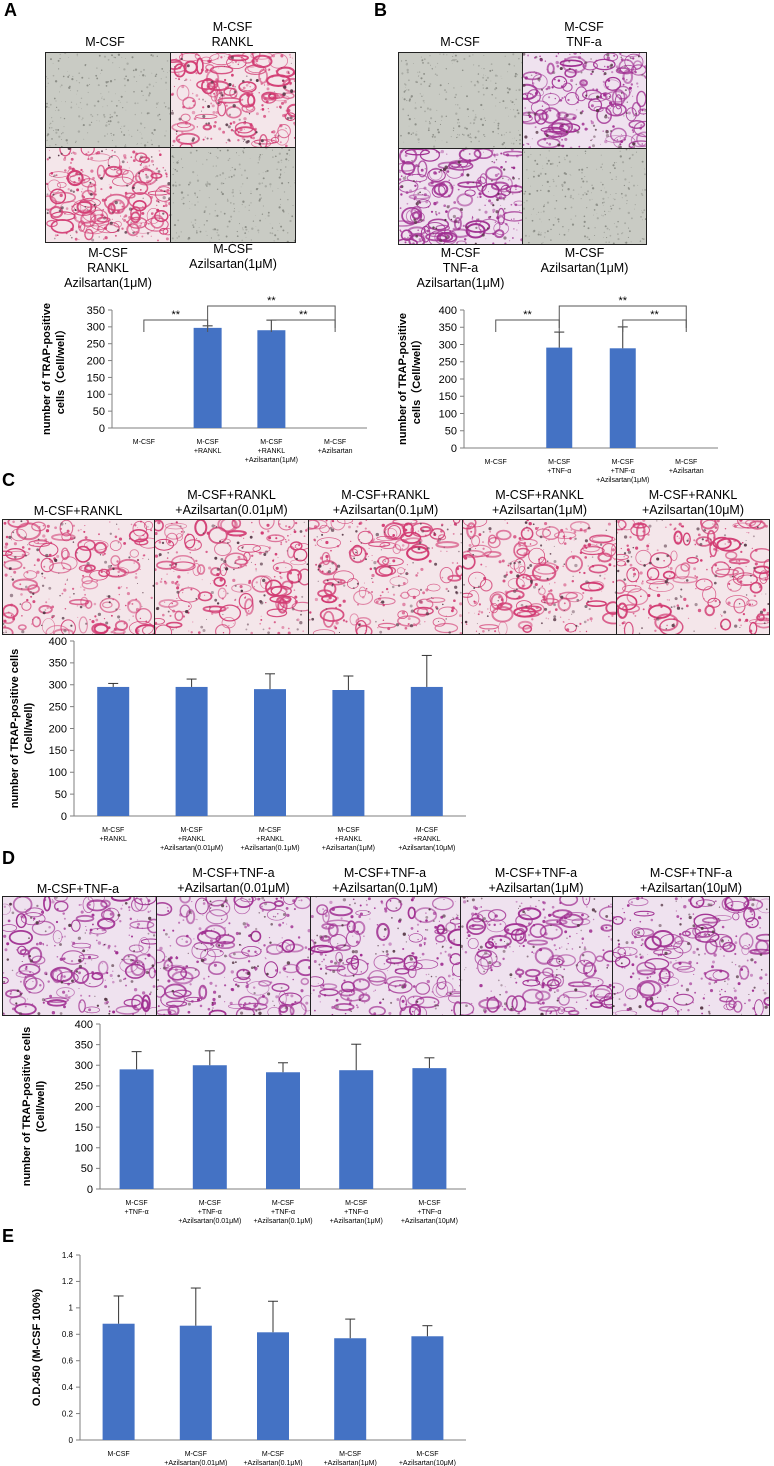 The width and height of the screenshot is (774, 1466). What do you see at coordinates (22, 729) in the screenshot?
I see `y-axis-label: number of TRAP-positive cells (Cell/well)` at bounding box center [22, 729].